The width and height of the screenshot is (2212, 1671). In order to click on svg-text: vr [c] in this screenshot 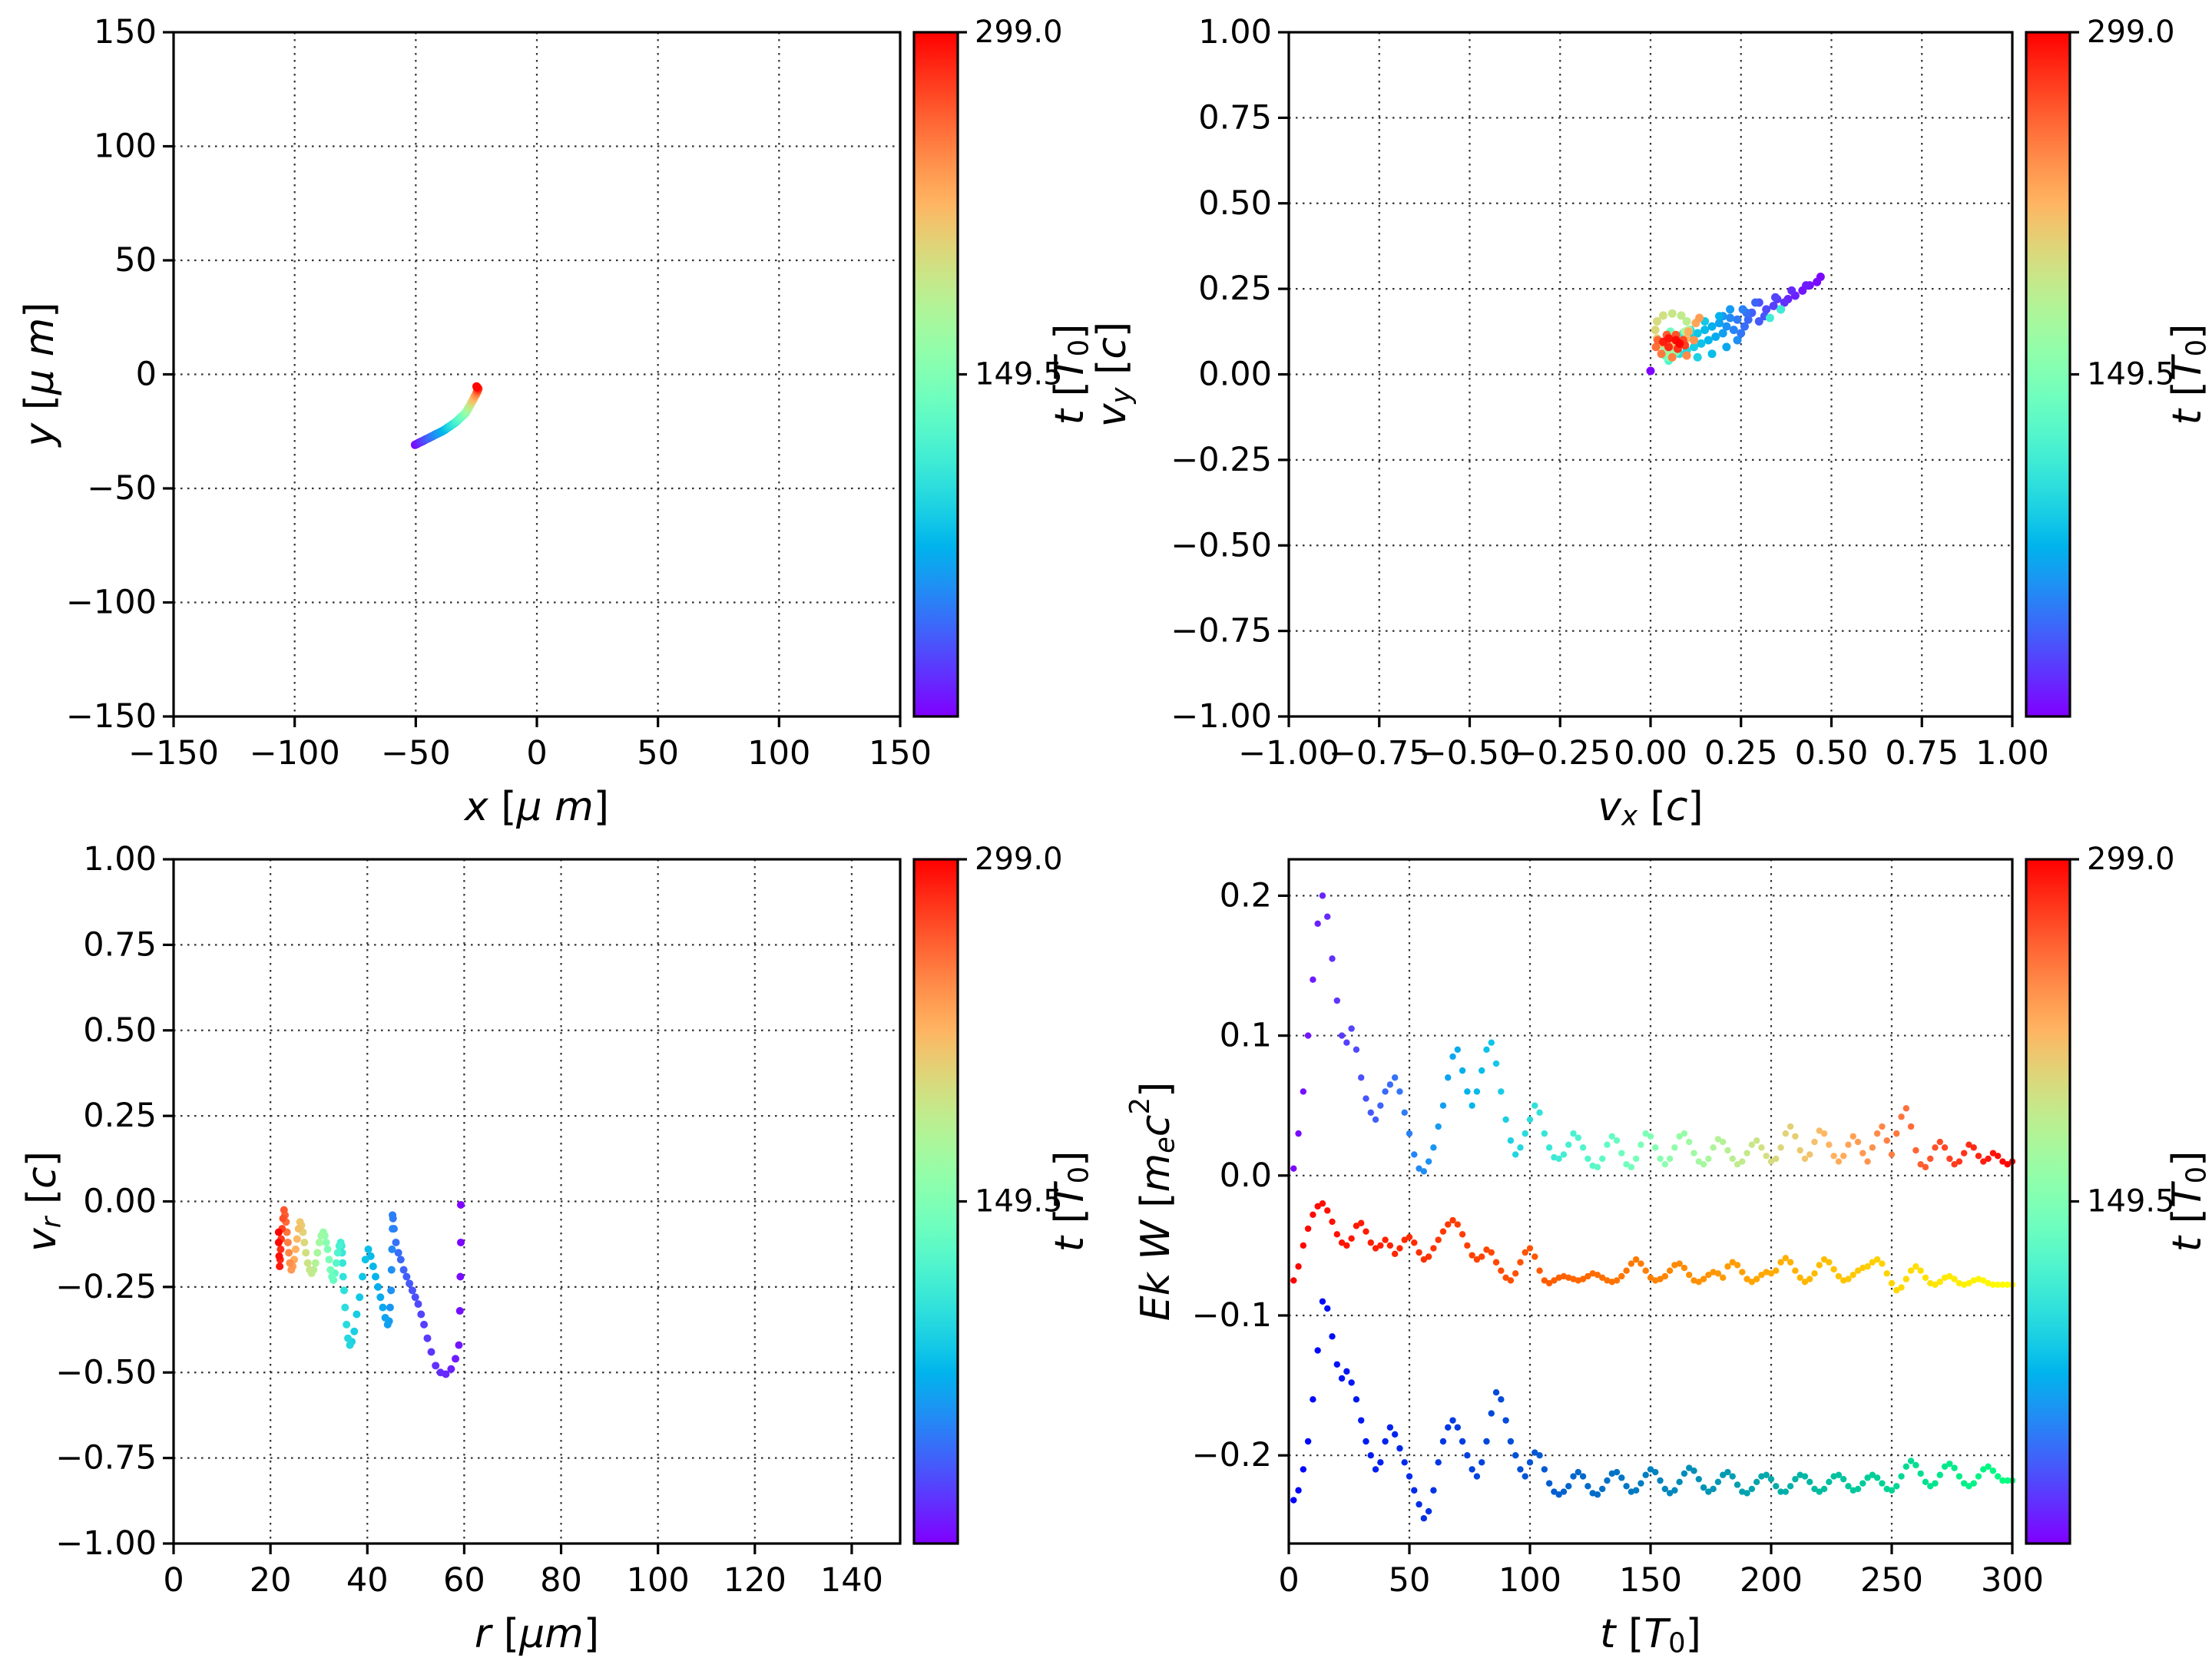, I will do `click(43, 1201)`.